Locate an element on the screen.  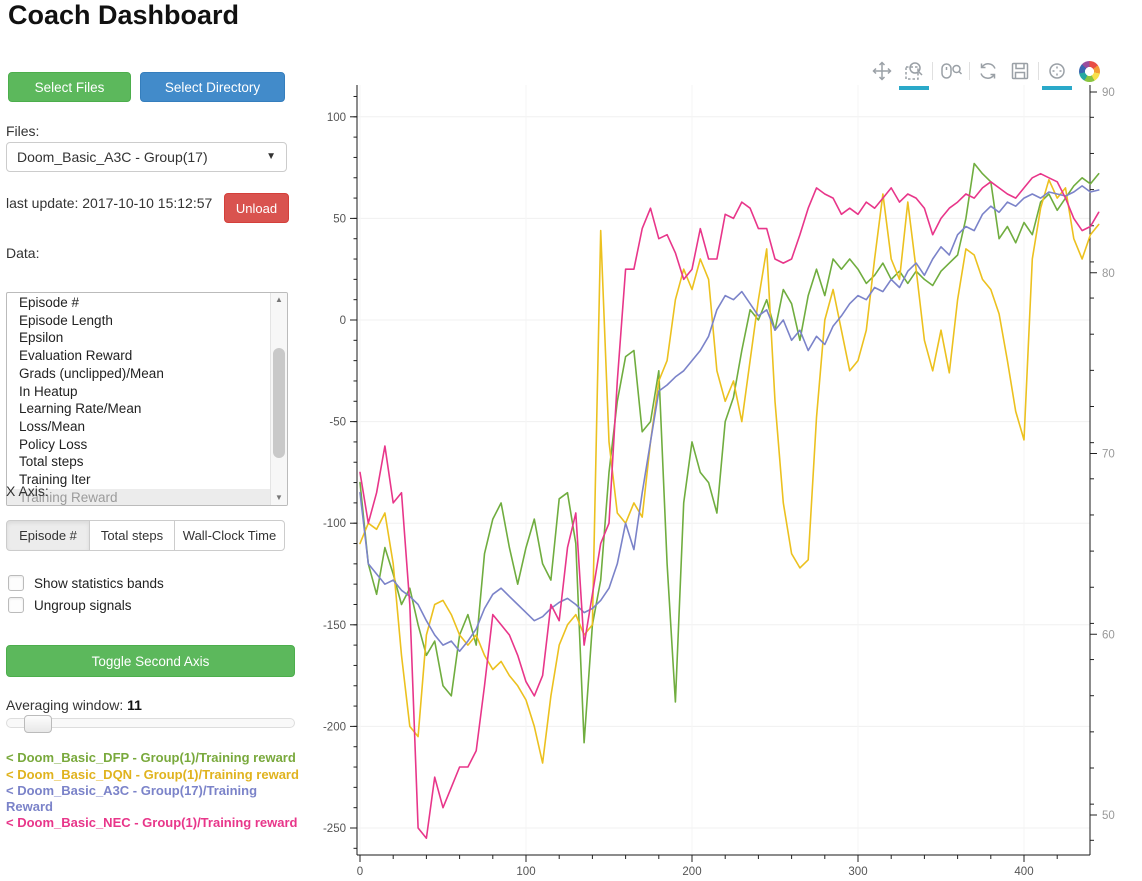
wheel-zoom-tool-icon is located at coordinates (951, 71).